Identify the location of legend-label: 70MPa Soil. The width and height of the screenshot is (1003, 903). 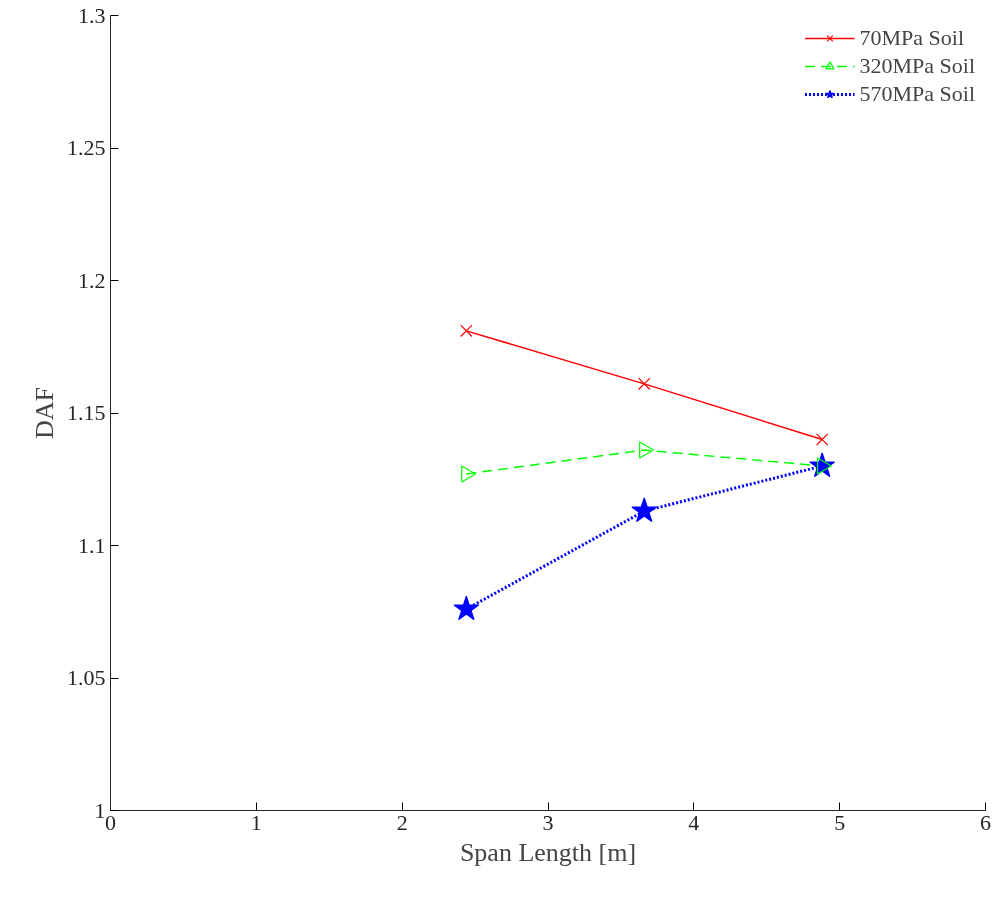
(911, 38).